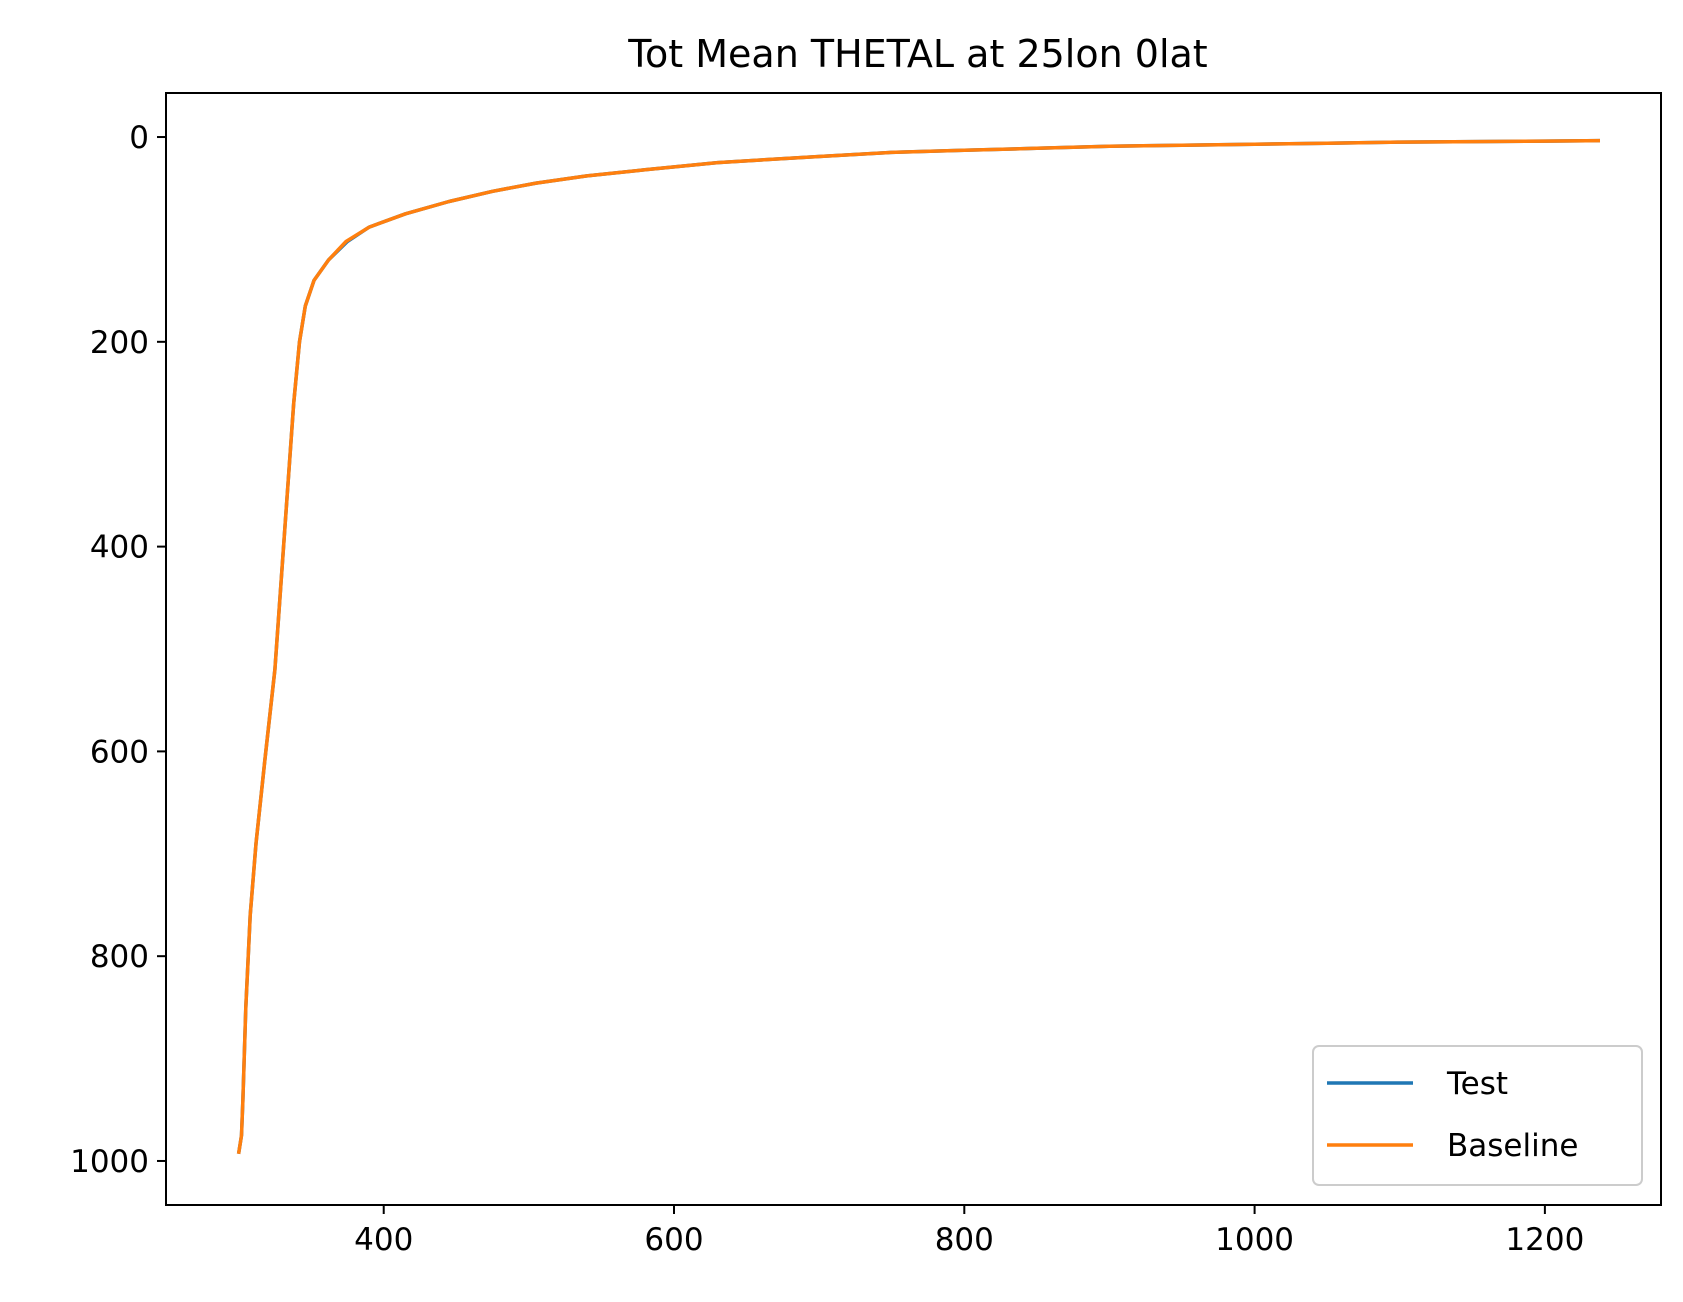  I want to click on x-tick-label: 1200, so click(1544, 1240).